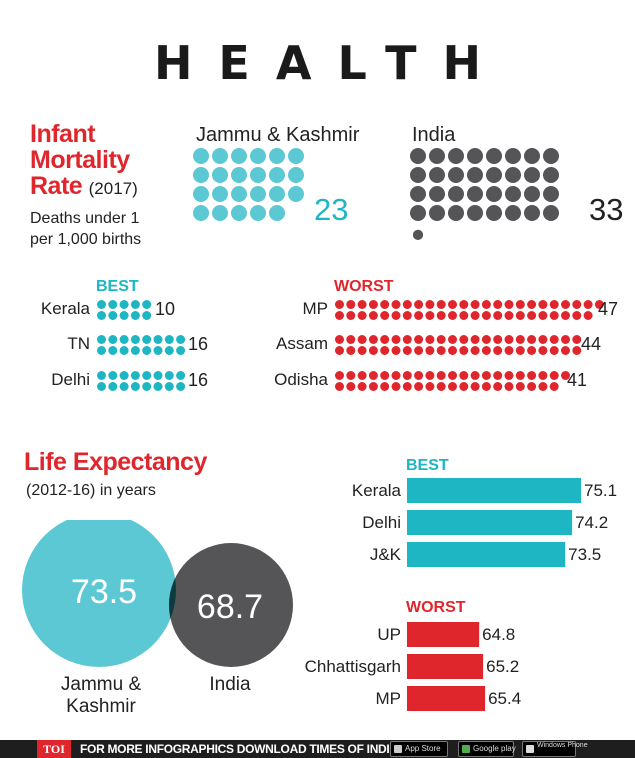 The image size is (635, 758). Describe the element at coordinates (381, 522) in the screenshot. I see `bar-category-label: Delhi` at that location.